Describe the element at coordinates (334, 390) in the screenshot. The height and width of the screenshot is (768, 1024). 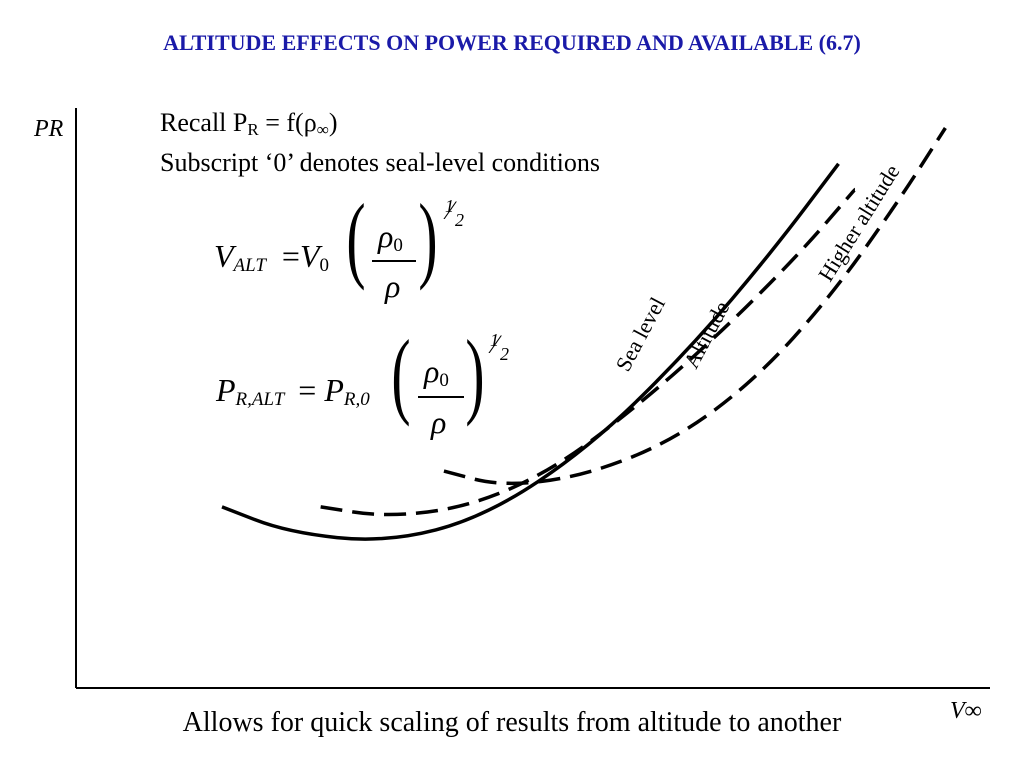
I see `p-alt-rhs: P` at that location.